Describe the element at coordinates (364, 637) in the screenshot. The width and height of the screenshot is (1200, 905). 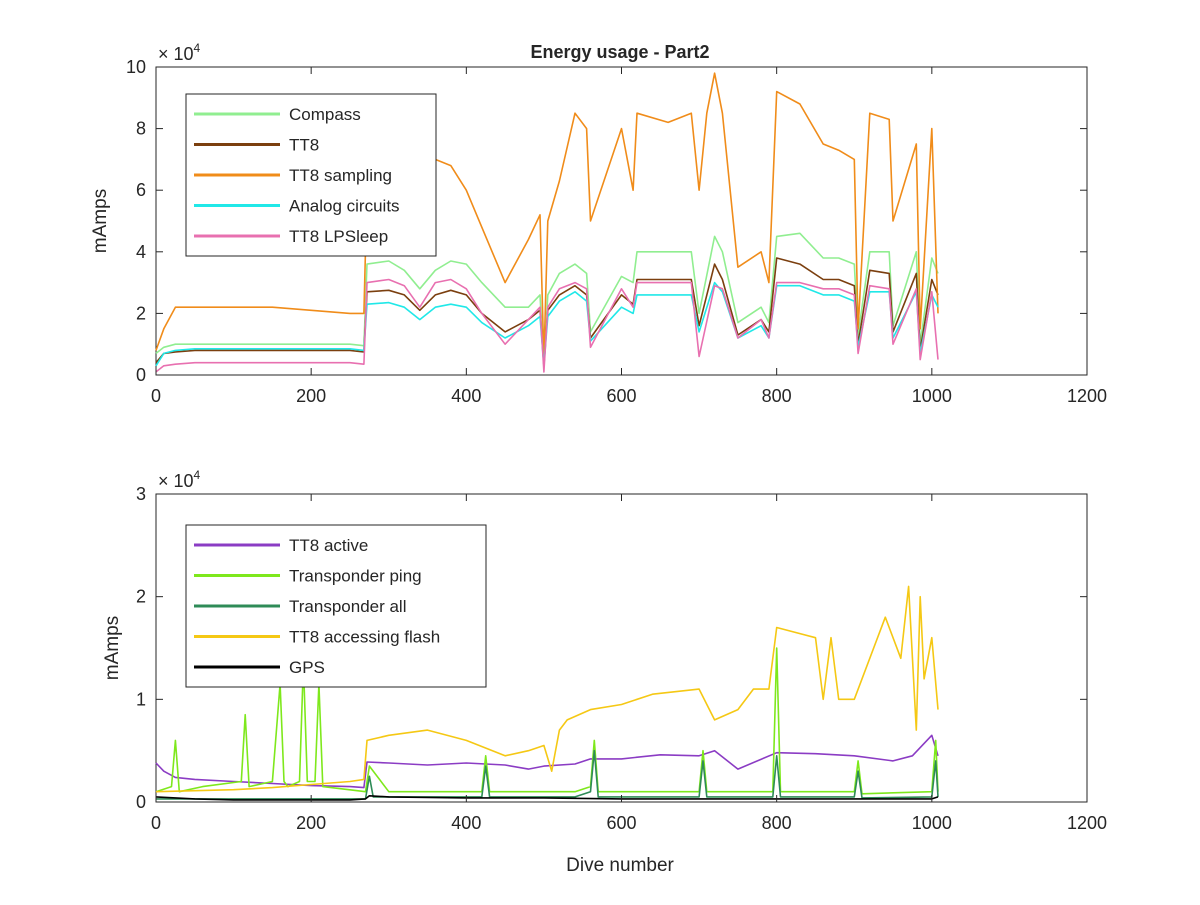
I see `legend-label: TT8 accessing flash` at that location.